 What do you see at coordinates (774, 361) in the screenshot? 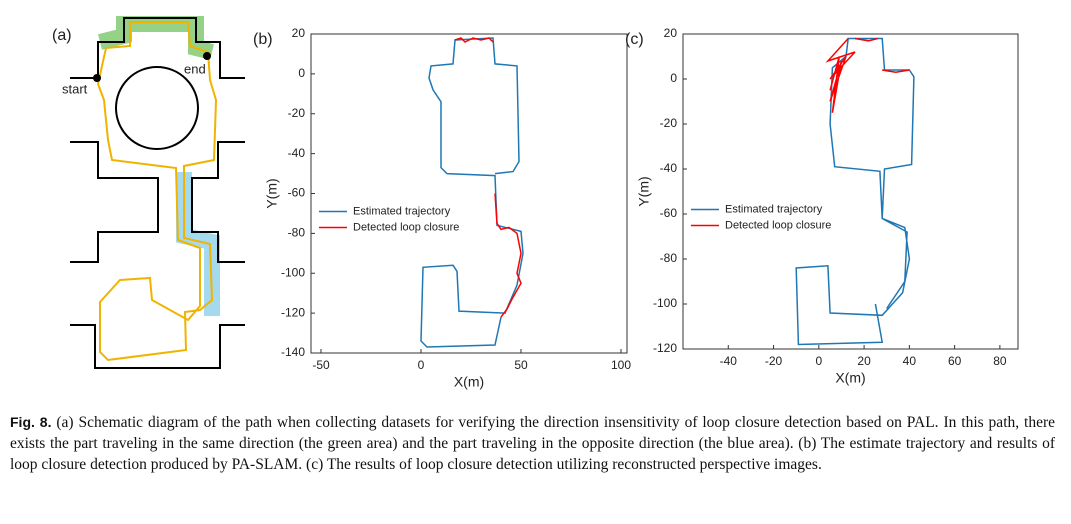
I see `x-tick-label: -20` at bounding box center [774, 361].